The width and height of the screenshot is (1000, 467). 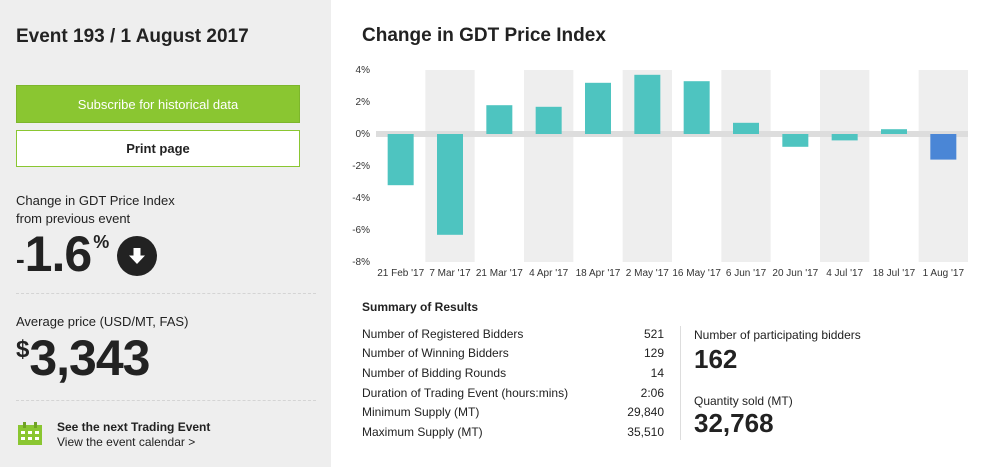 I want to click on summary-separator, so click(x=680, y=383).